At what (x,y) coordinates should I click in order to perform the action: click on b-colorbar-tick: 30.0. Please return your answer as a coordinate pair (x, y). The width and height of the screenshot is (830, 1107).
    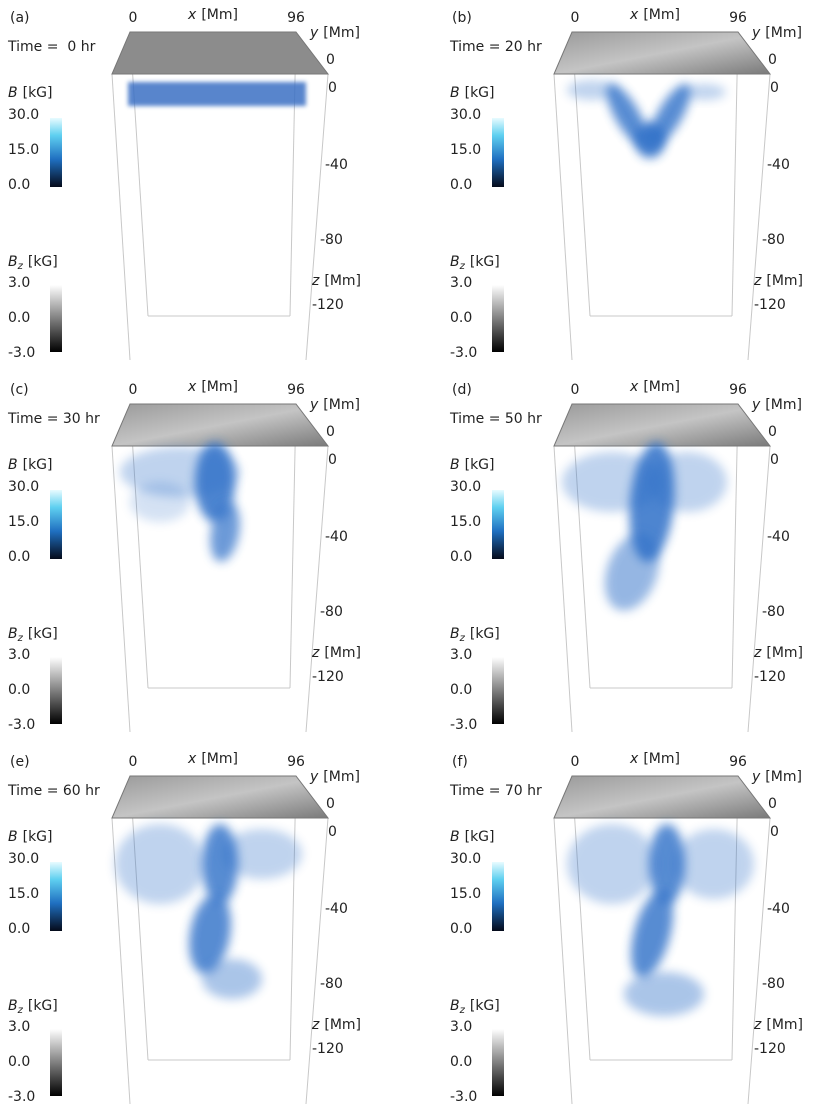
    Looking at the image, I should click on (23, 859).